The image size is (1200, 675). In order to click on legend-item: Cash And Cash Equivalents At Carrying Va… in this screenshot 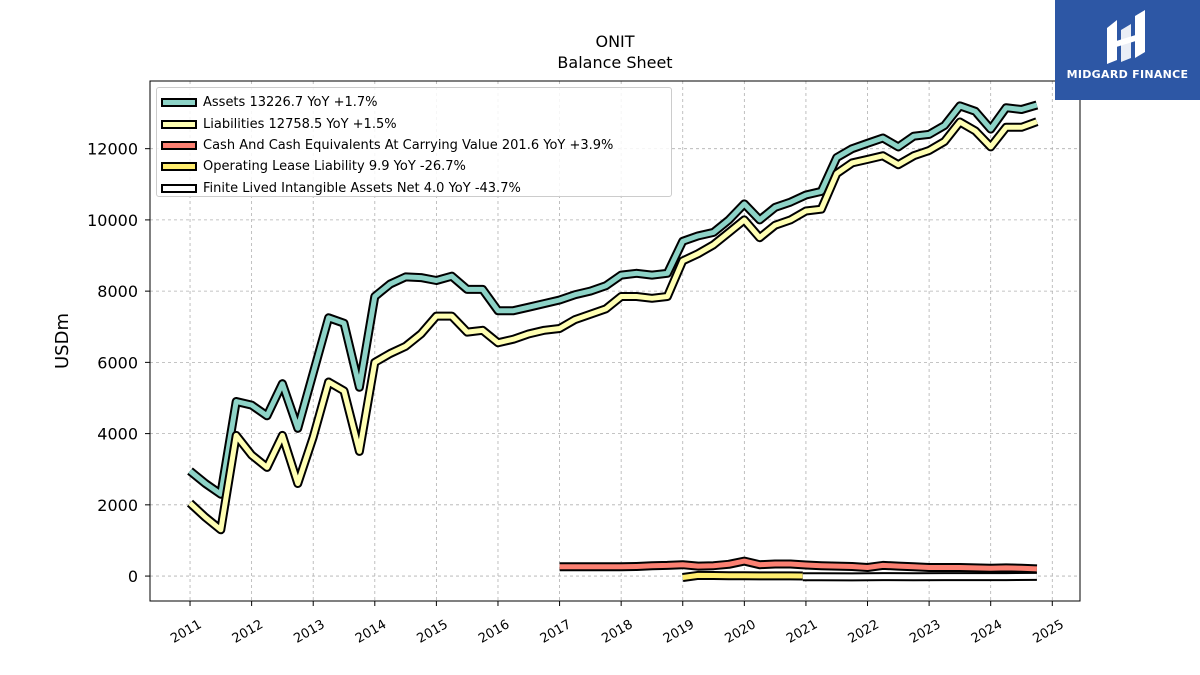, I will do `click(414, 145)`.